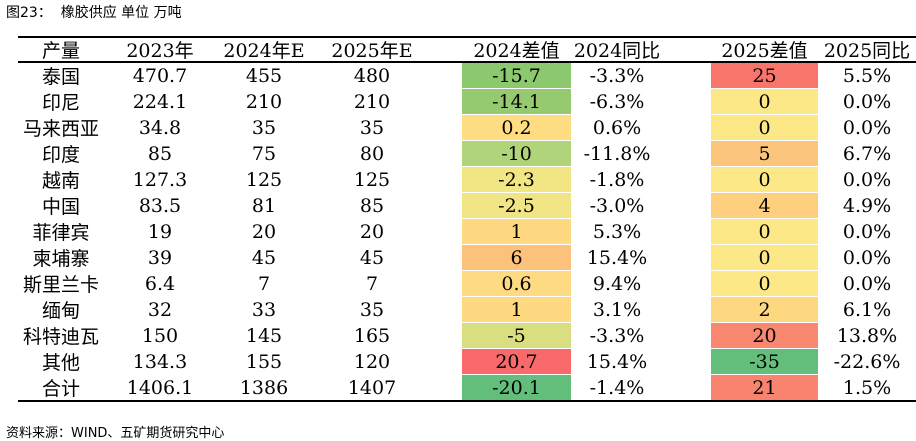 The height and width of the screenshot is (441, 916). What do you see at coordinates (60, 77) in the screenshot?
I see `country-cell: 泰国` at bounding box center [60, 77].